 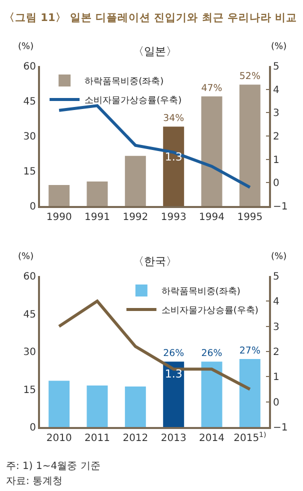 What do you see at coordinates (59, 438) in the screenshot?
I see `x-tick-label: 2010` at bounding box center [59, 438].